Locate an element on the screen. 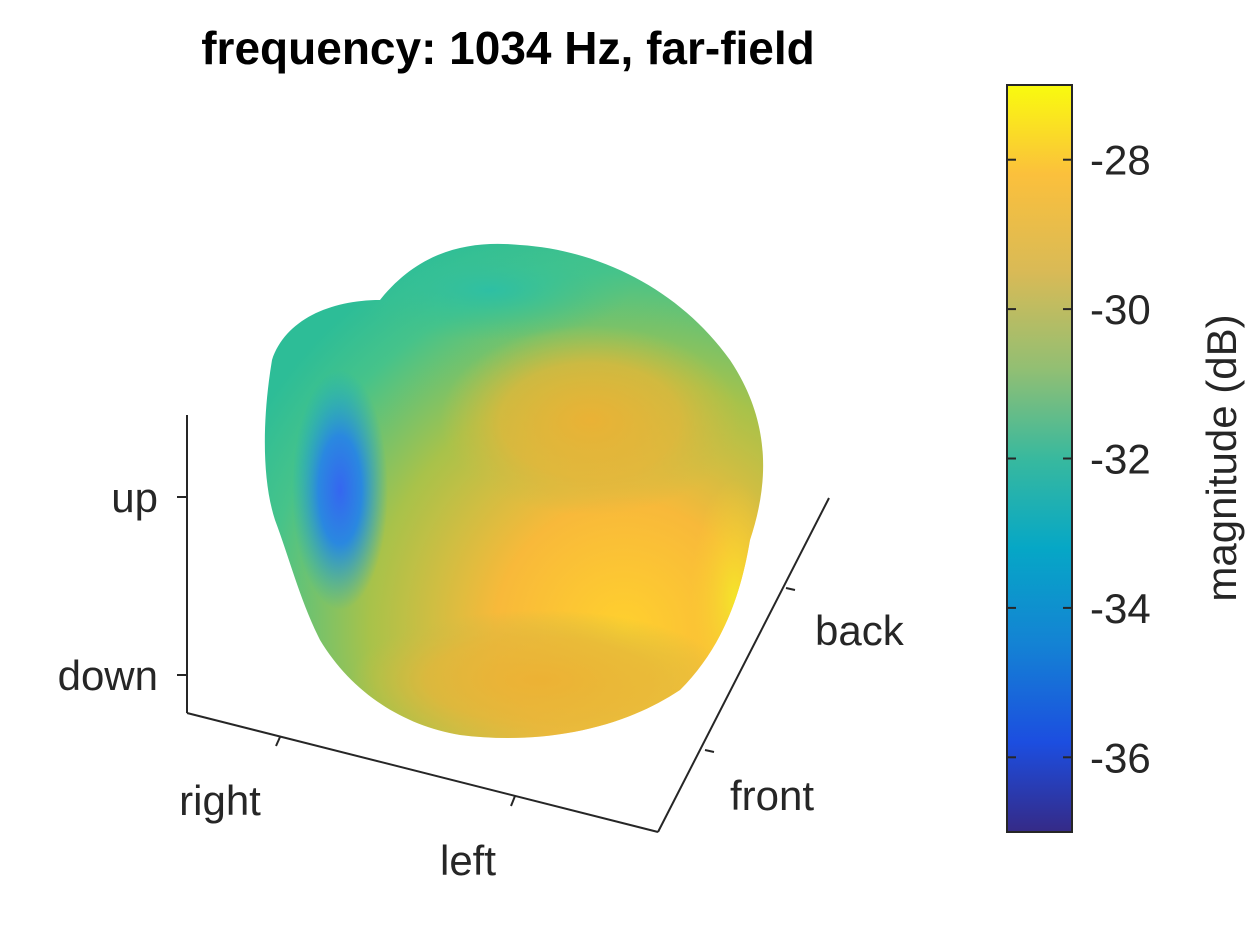 This screenshot has height=938, width=1250. colorbar-gradient is located at coordinates (1039, 458).